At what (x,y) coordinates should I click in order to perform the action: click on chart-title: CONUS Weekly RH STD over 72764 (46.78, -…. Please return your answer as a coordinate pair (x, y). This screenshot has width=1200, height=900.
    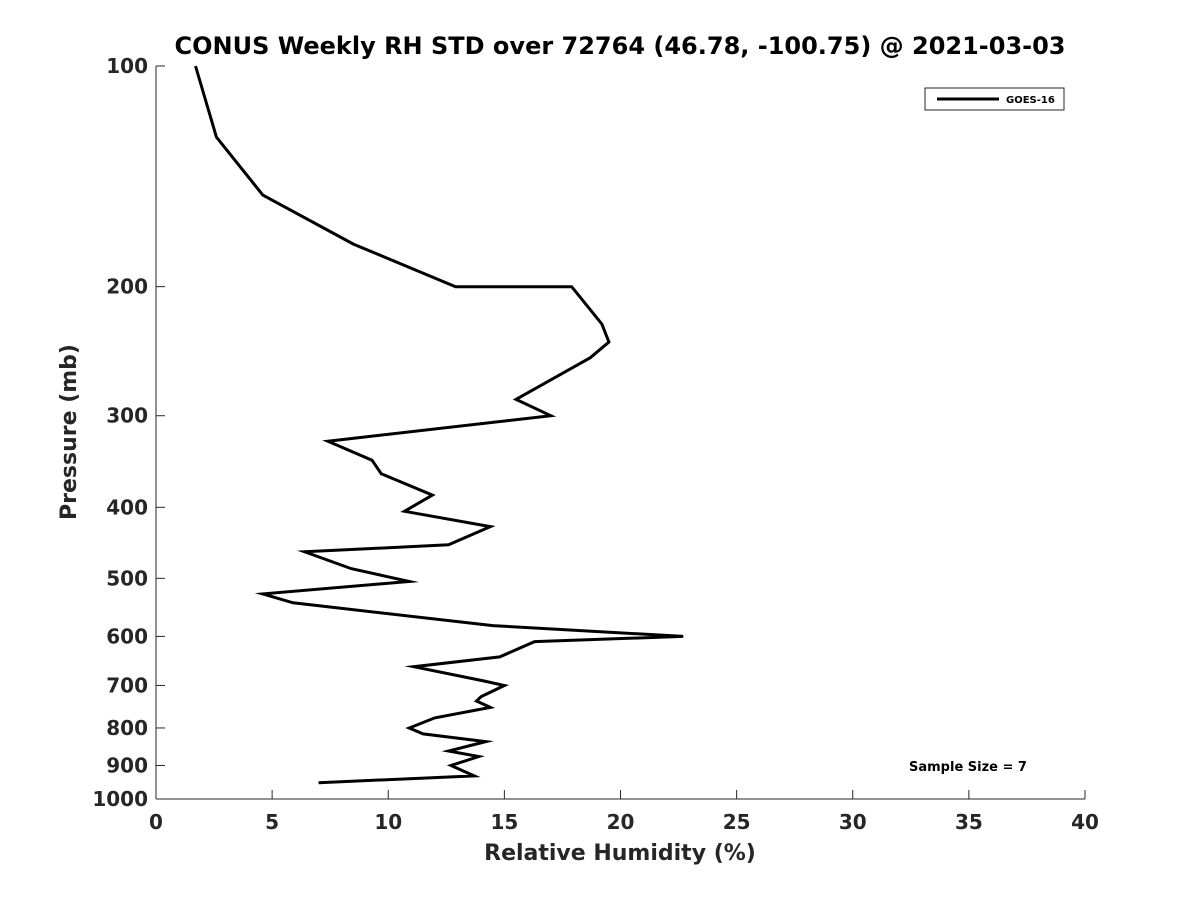
    Looking at the image, I should click on (619, 46).